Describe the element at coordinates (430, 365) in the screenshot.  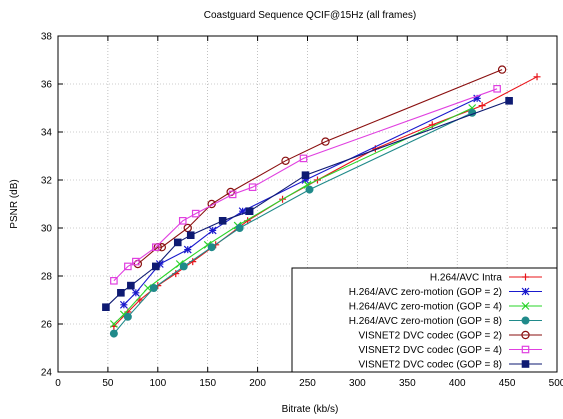
I see `legend-label: VISNET2 DVC codec (GOP = 8)` at that location.